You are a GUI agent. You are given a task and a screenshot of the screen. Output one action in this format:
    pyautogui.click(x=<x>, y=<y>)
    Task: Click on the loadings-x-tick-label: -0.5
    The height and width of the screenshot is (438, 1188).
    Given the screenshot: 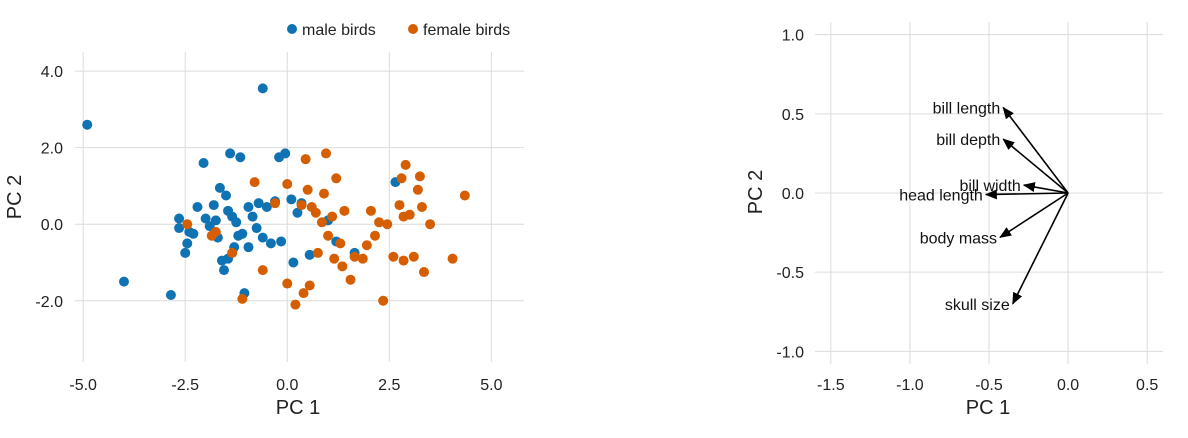 What is the action you would take?
    pyautogui.click(x=989, y=385)
    